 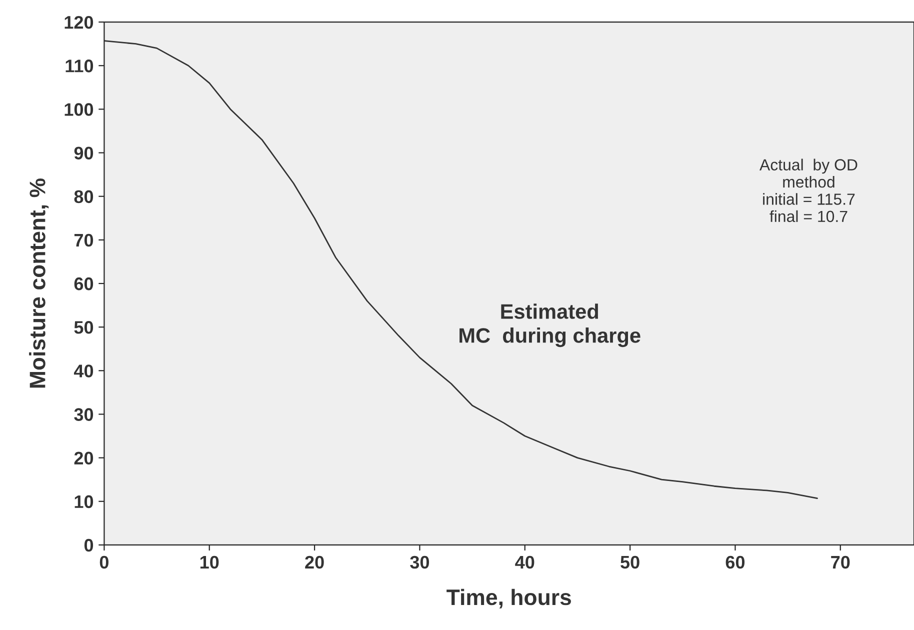 What do you see at coordinates (508, 598) in the screenshot?
I see `x-axis-title: Time, hours` at bounding box center [508, 598].